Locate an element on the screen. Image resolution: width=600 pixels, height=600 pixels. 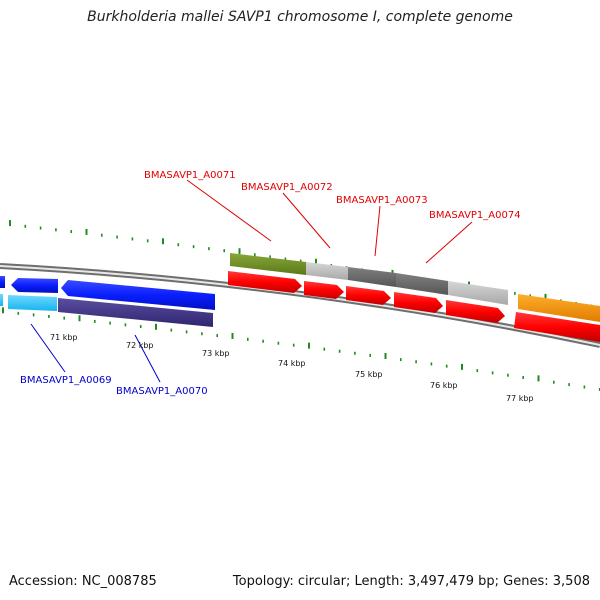
left-cluster-features is located at coordinates (107, 301).